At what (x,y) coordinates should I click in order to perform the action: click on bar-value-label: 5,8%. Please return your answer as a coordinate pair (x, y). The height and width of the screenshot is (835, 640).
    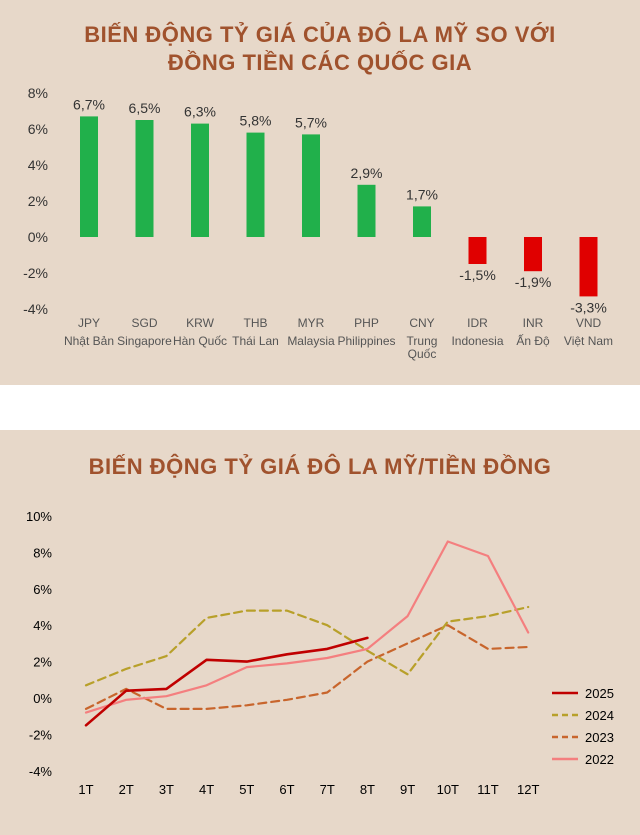
    Looking at the image, I should click on (256, 121).